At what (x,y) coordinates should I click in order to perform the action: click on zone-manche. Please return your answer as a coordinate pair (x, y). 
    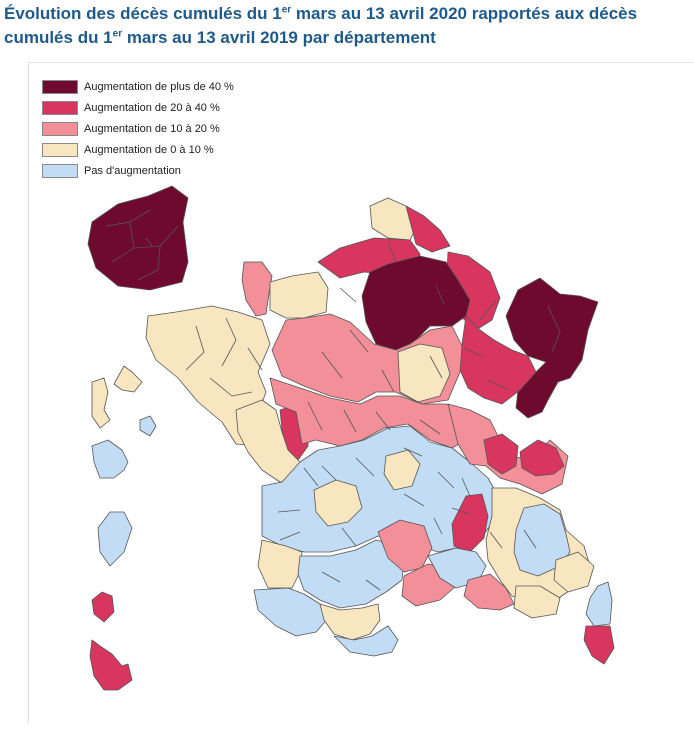
    Looking at the image, I should click on (257, 289).